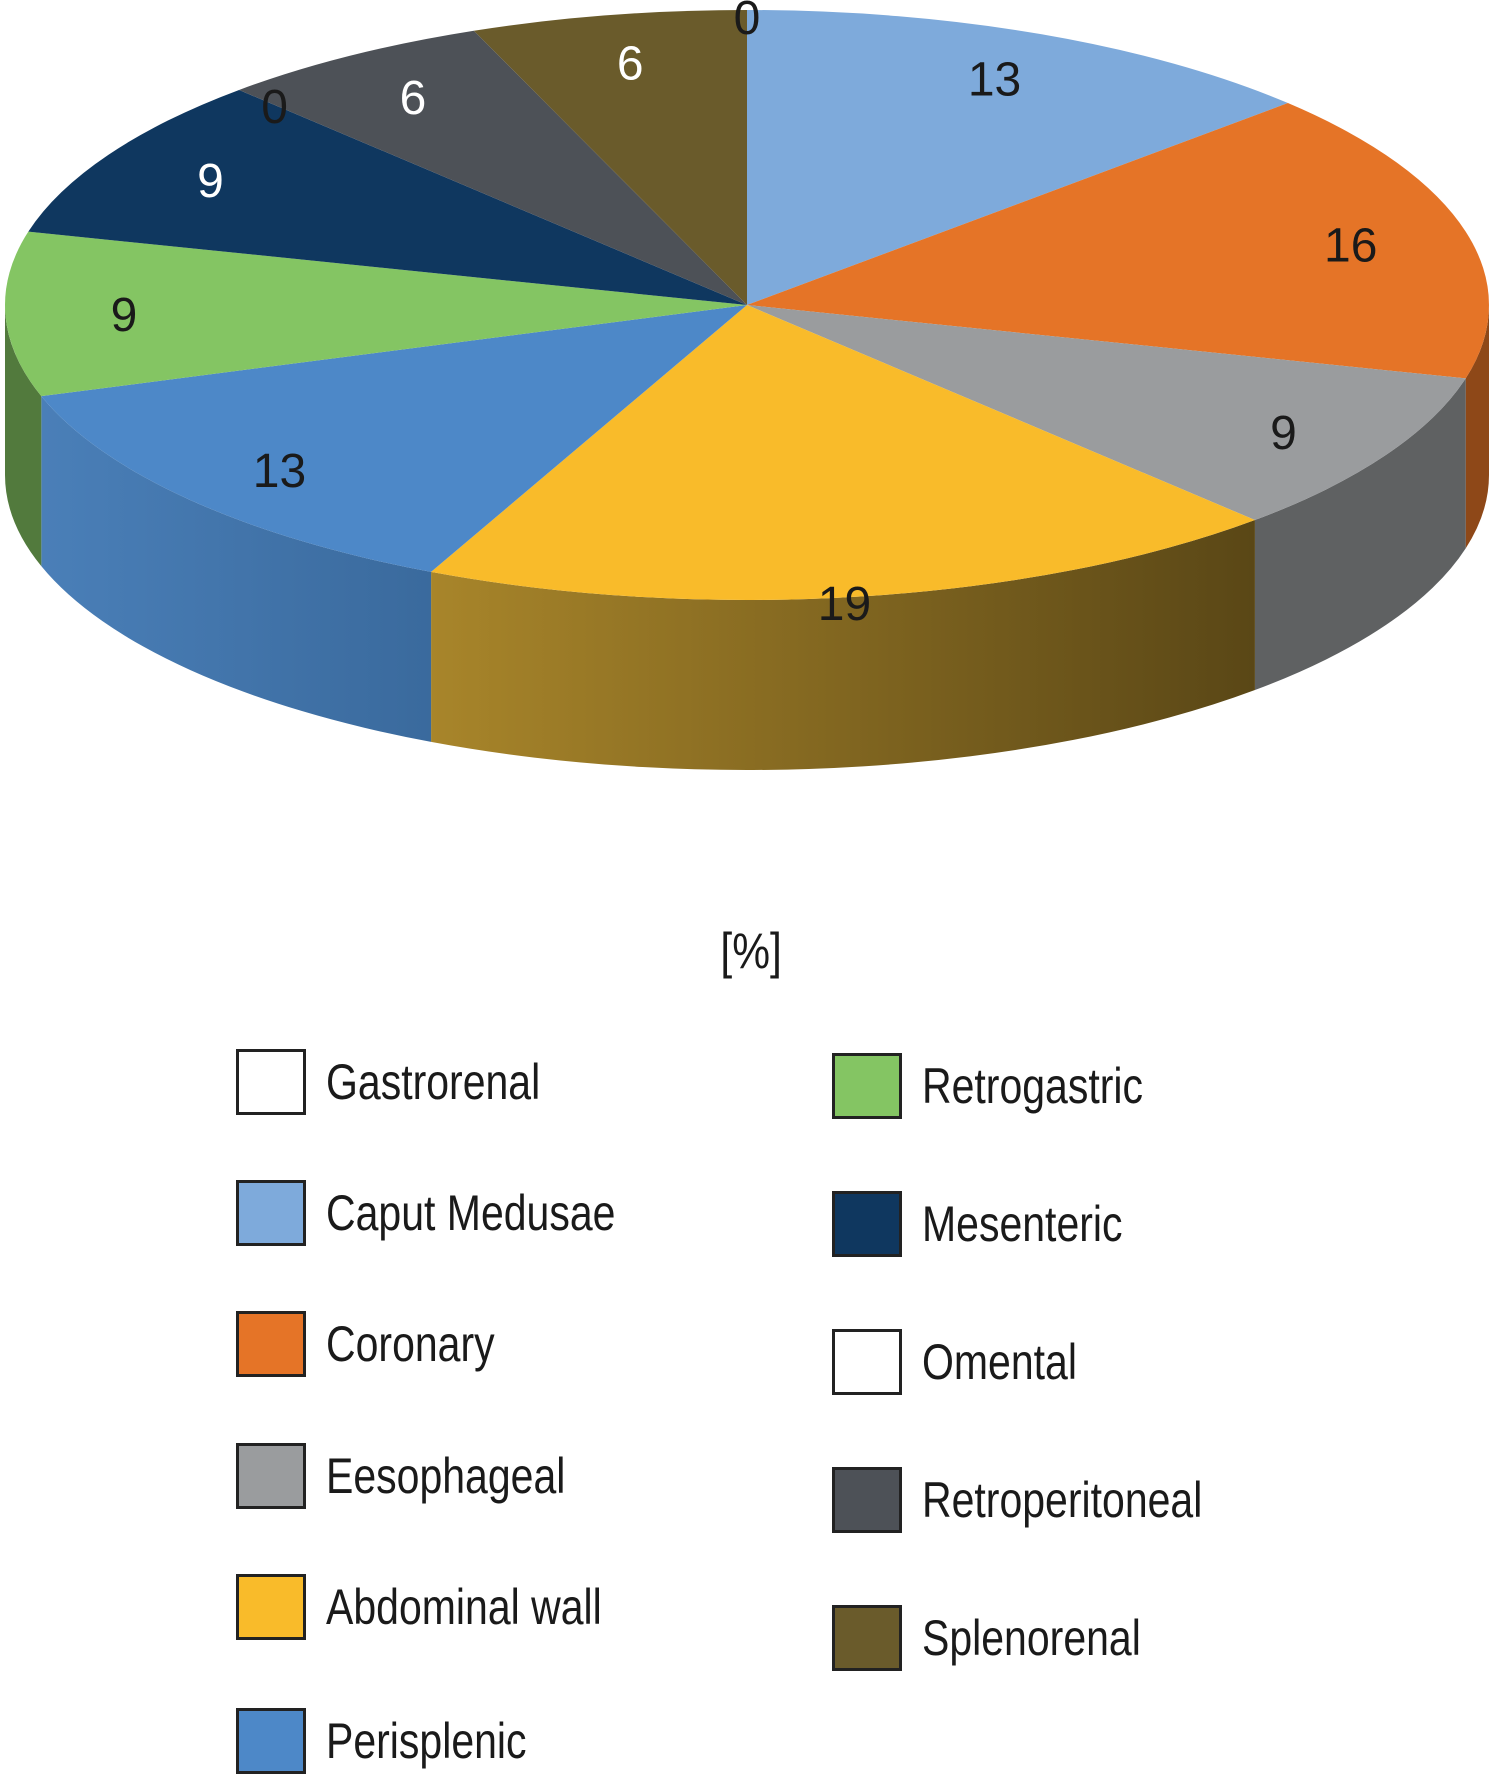 Image resolution: width=1502 pixels, height=1781 pixels. Describe the element at coordinates (464, 1607) in the screenshot. I see `legend-label: Abdominal wall` at that location.